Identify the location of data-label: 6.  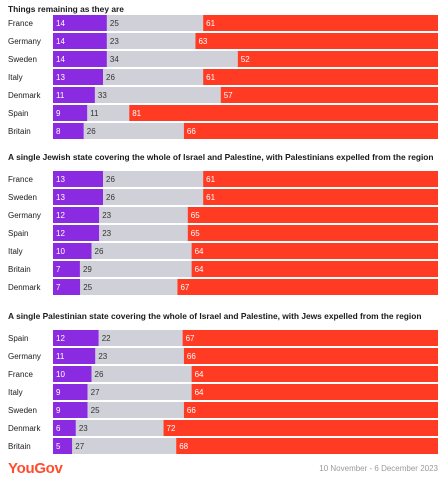
(58, 428).